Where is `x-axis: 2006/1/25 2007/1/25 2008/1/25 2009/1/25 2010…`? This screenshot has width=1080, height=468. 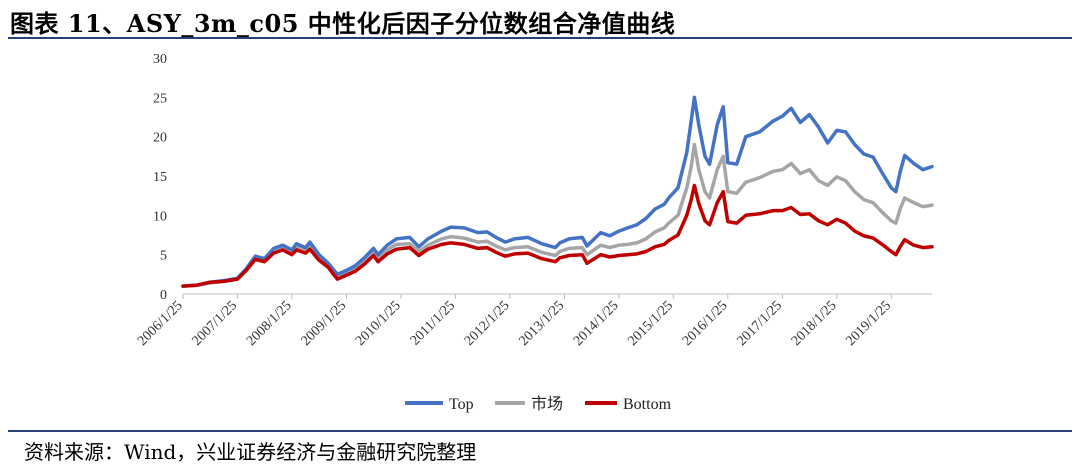 x-axis: 2006/1/25 2007/1/25 2008/1/25 2009/1/25 2010… is located at coordinates (533, 321).